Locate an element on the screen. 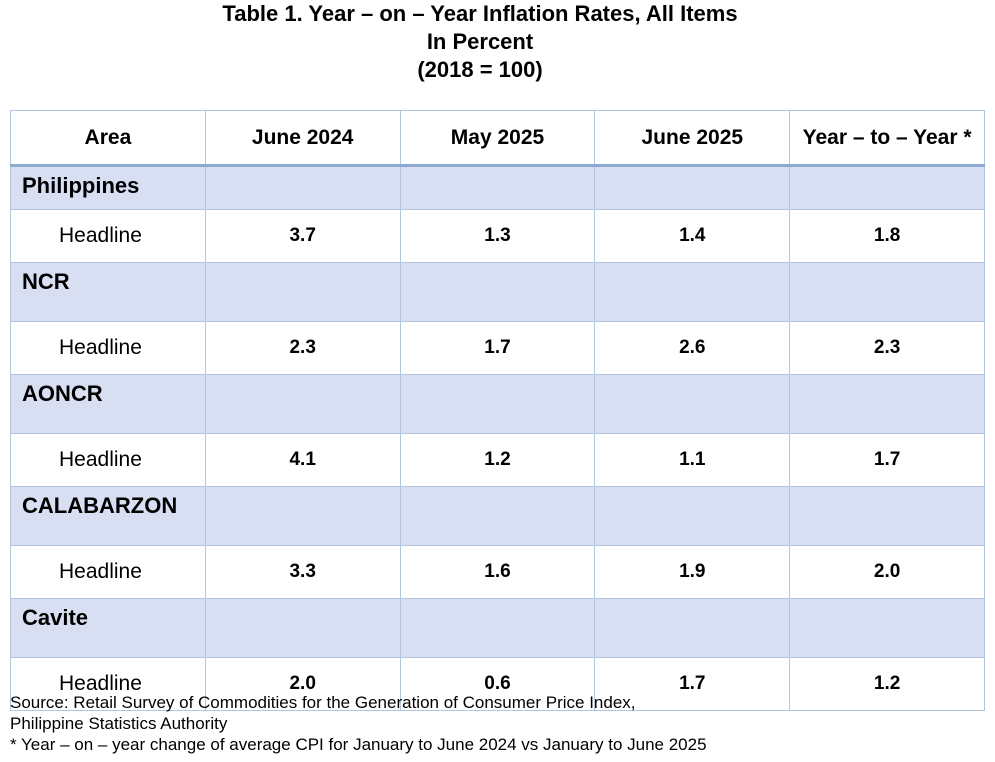 The image size is (995, 762). value-june-2025: 1.7 is located at coordinates (692, 684).